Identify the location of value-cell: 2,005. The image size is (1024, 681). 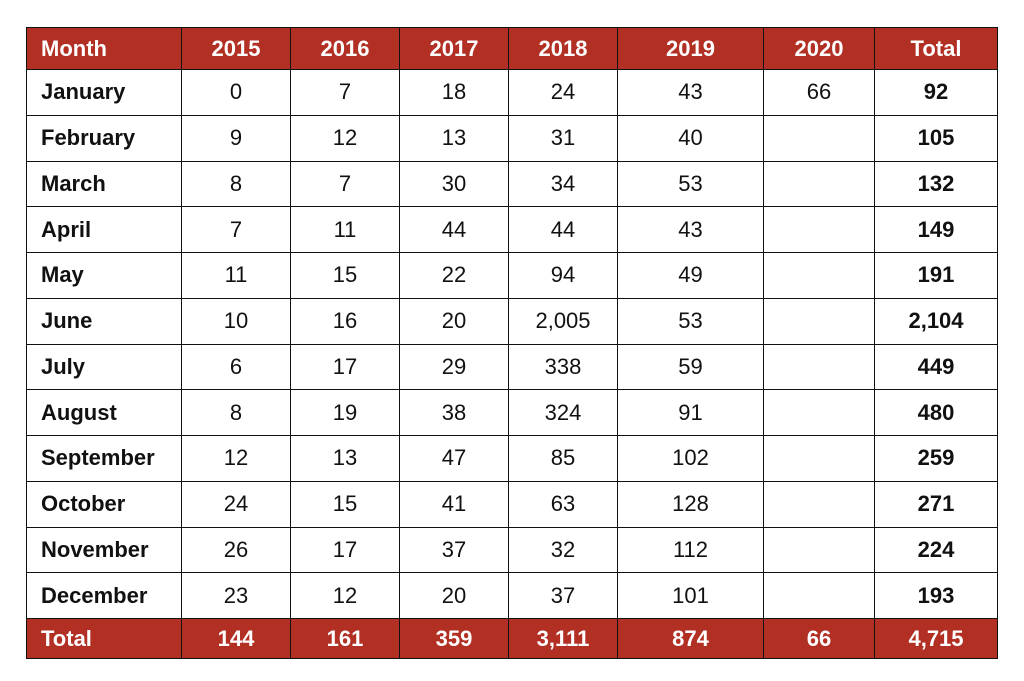
(563, 321).